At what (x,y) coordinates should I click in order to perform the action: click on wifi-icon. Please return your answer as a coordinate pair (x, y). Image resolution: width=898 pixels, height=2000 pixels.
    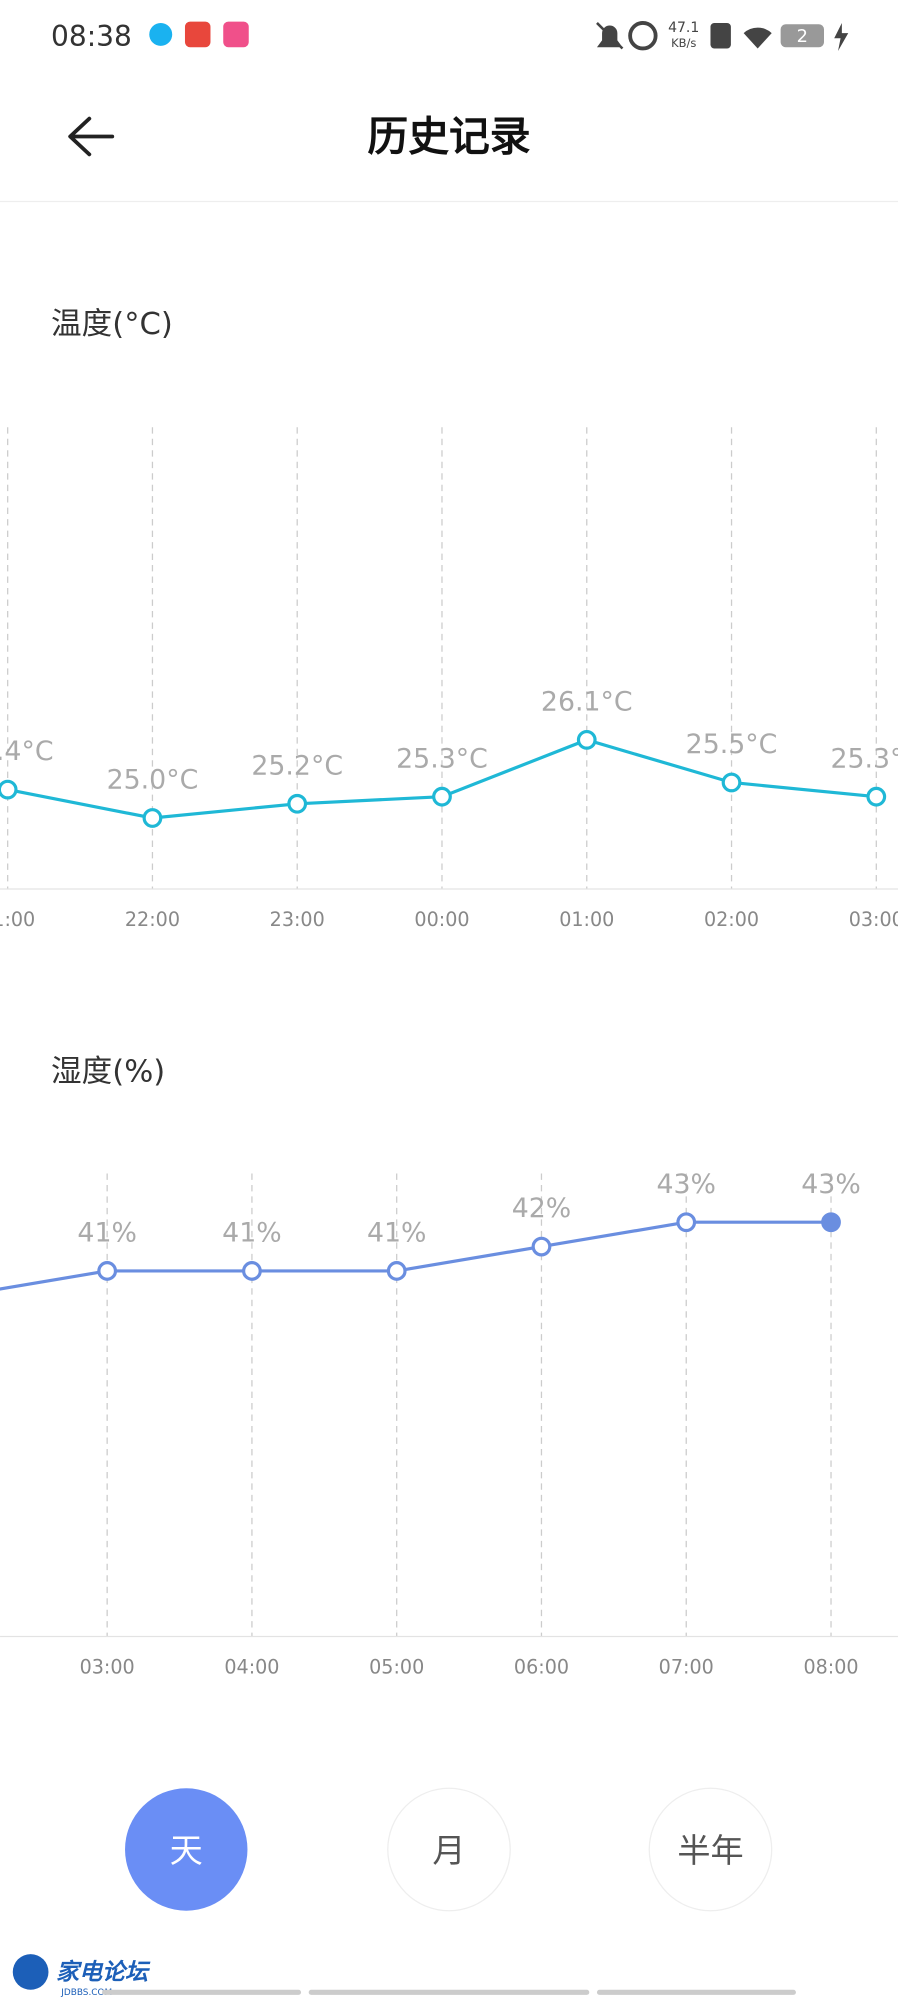
    Looking at the image, I should click on (757, 38).